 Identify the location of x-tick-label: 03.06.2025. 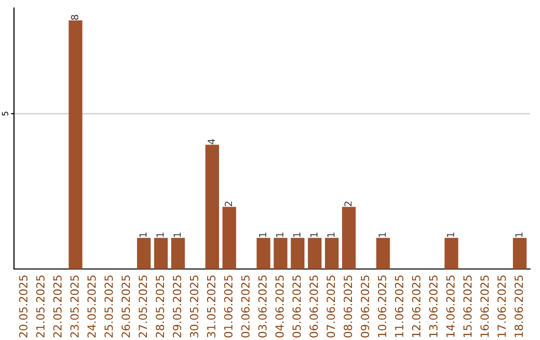
(262, 307).